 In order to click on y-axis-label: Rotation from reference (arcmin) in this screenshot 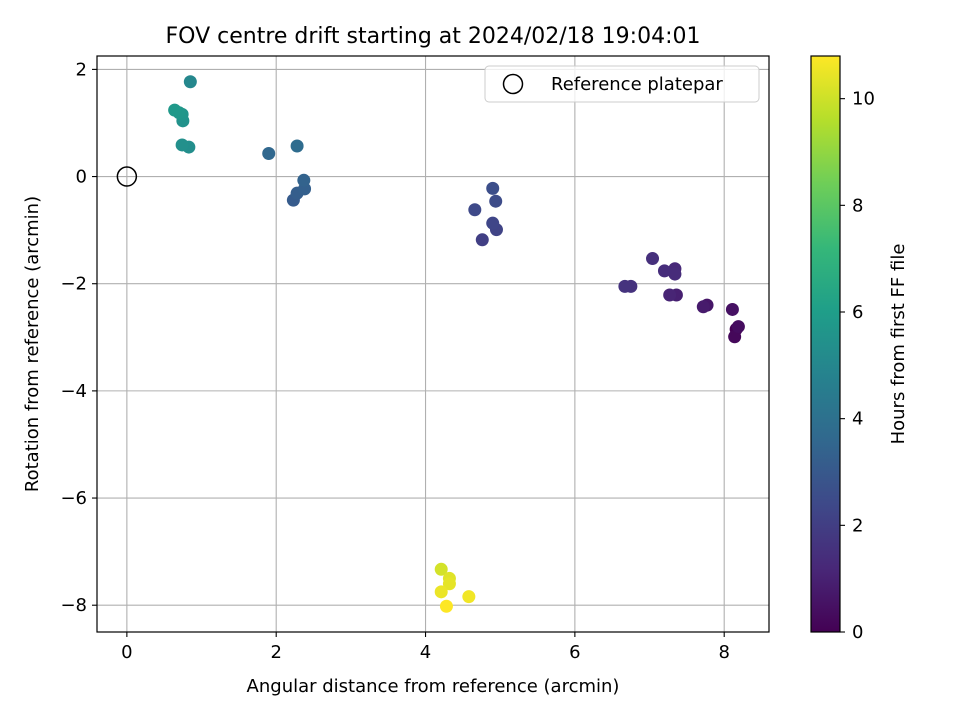, I will do `click(32, 344)`.